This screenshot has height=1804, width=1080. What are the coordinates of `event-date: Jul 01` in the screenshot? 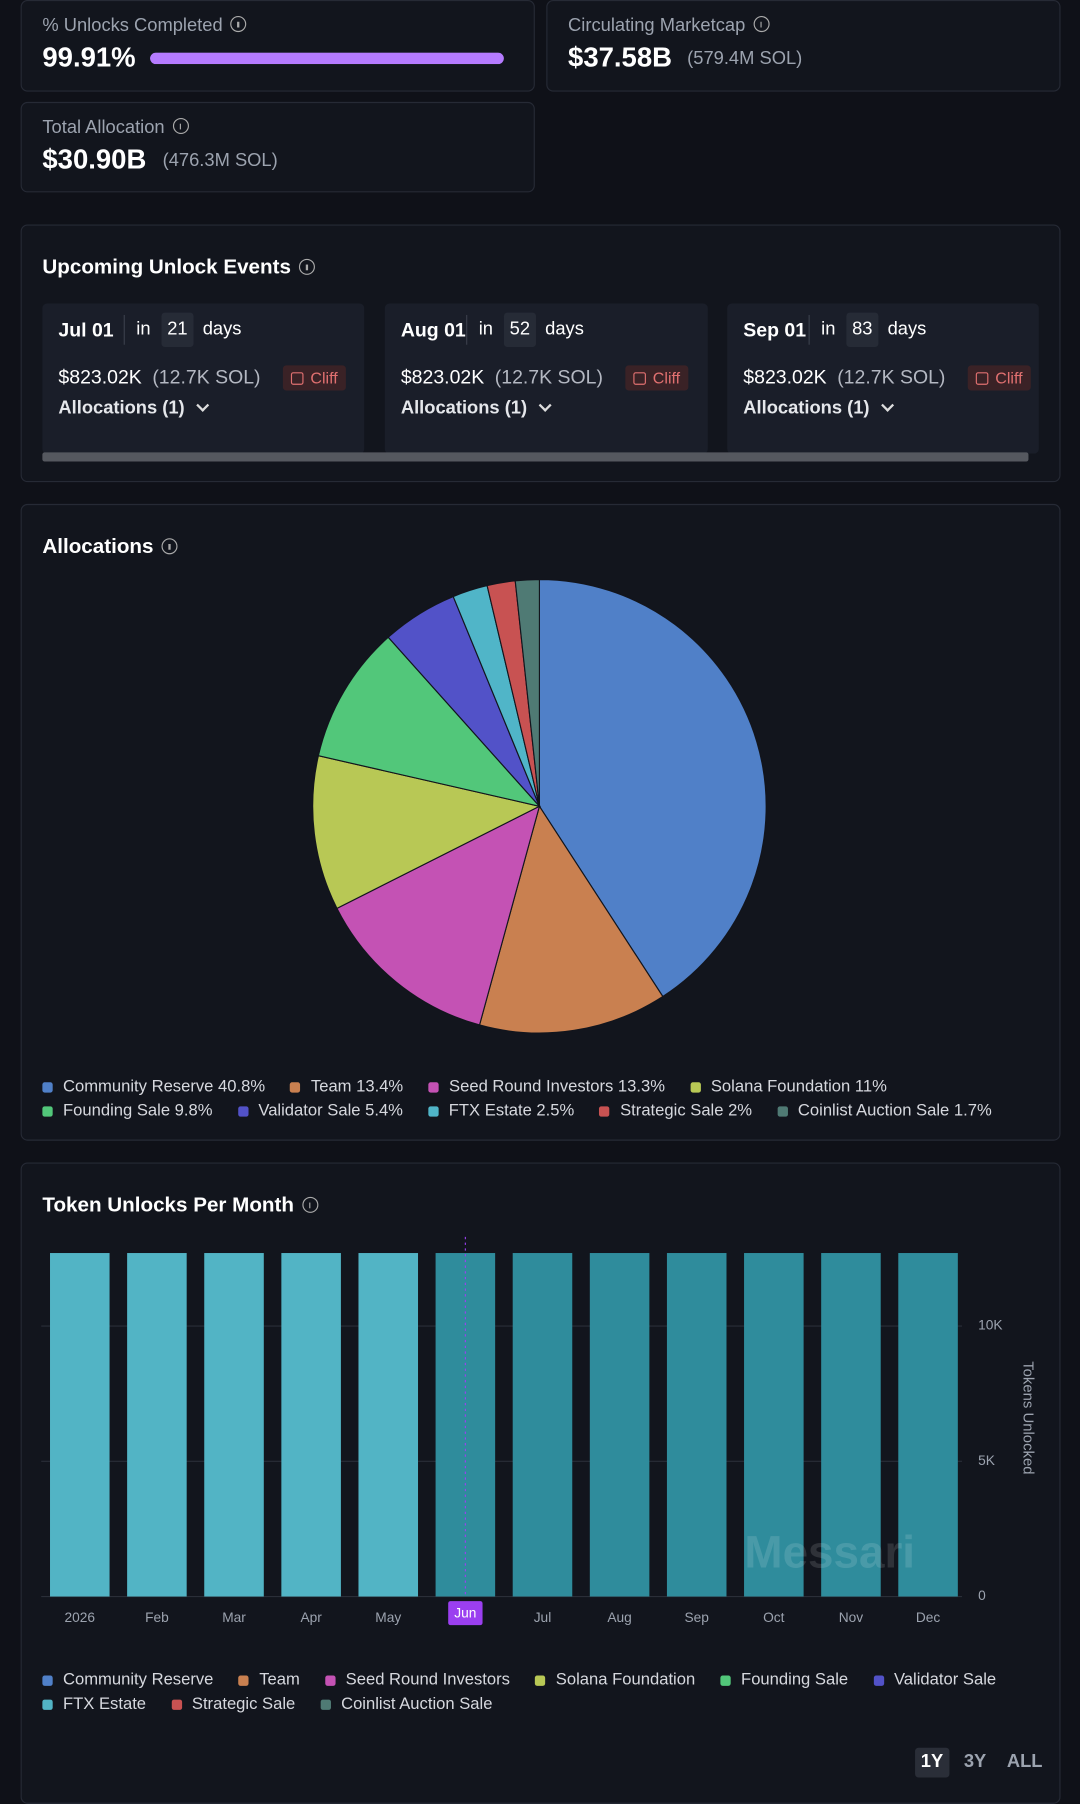 It's located at (86, 330).